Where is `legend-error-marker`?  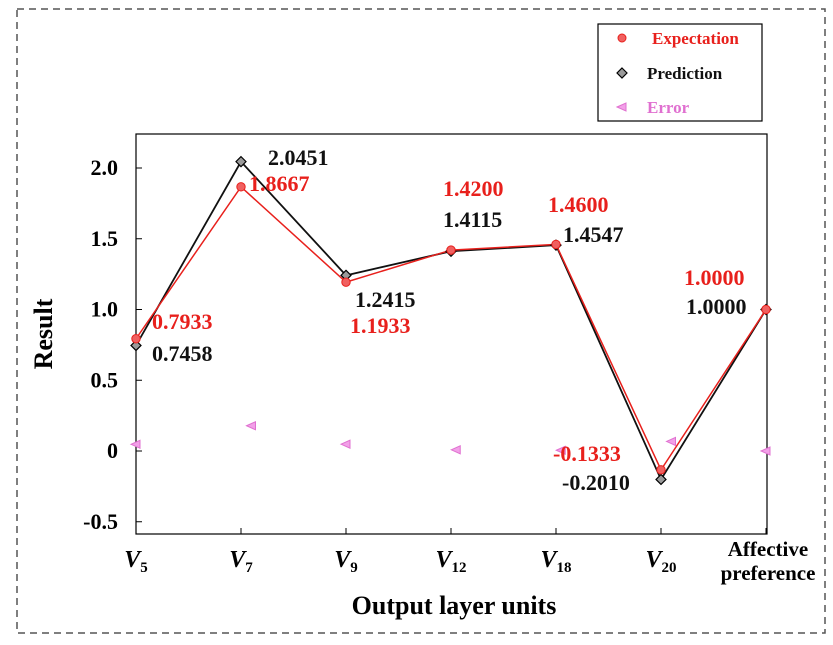
legend-error-marker is located at coordinates (621, 107).